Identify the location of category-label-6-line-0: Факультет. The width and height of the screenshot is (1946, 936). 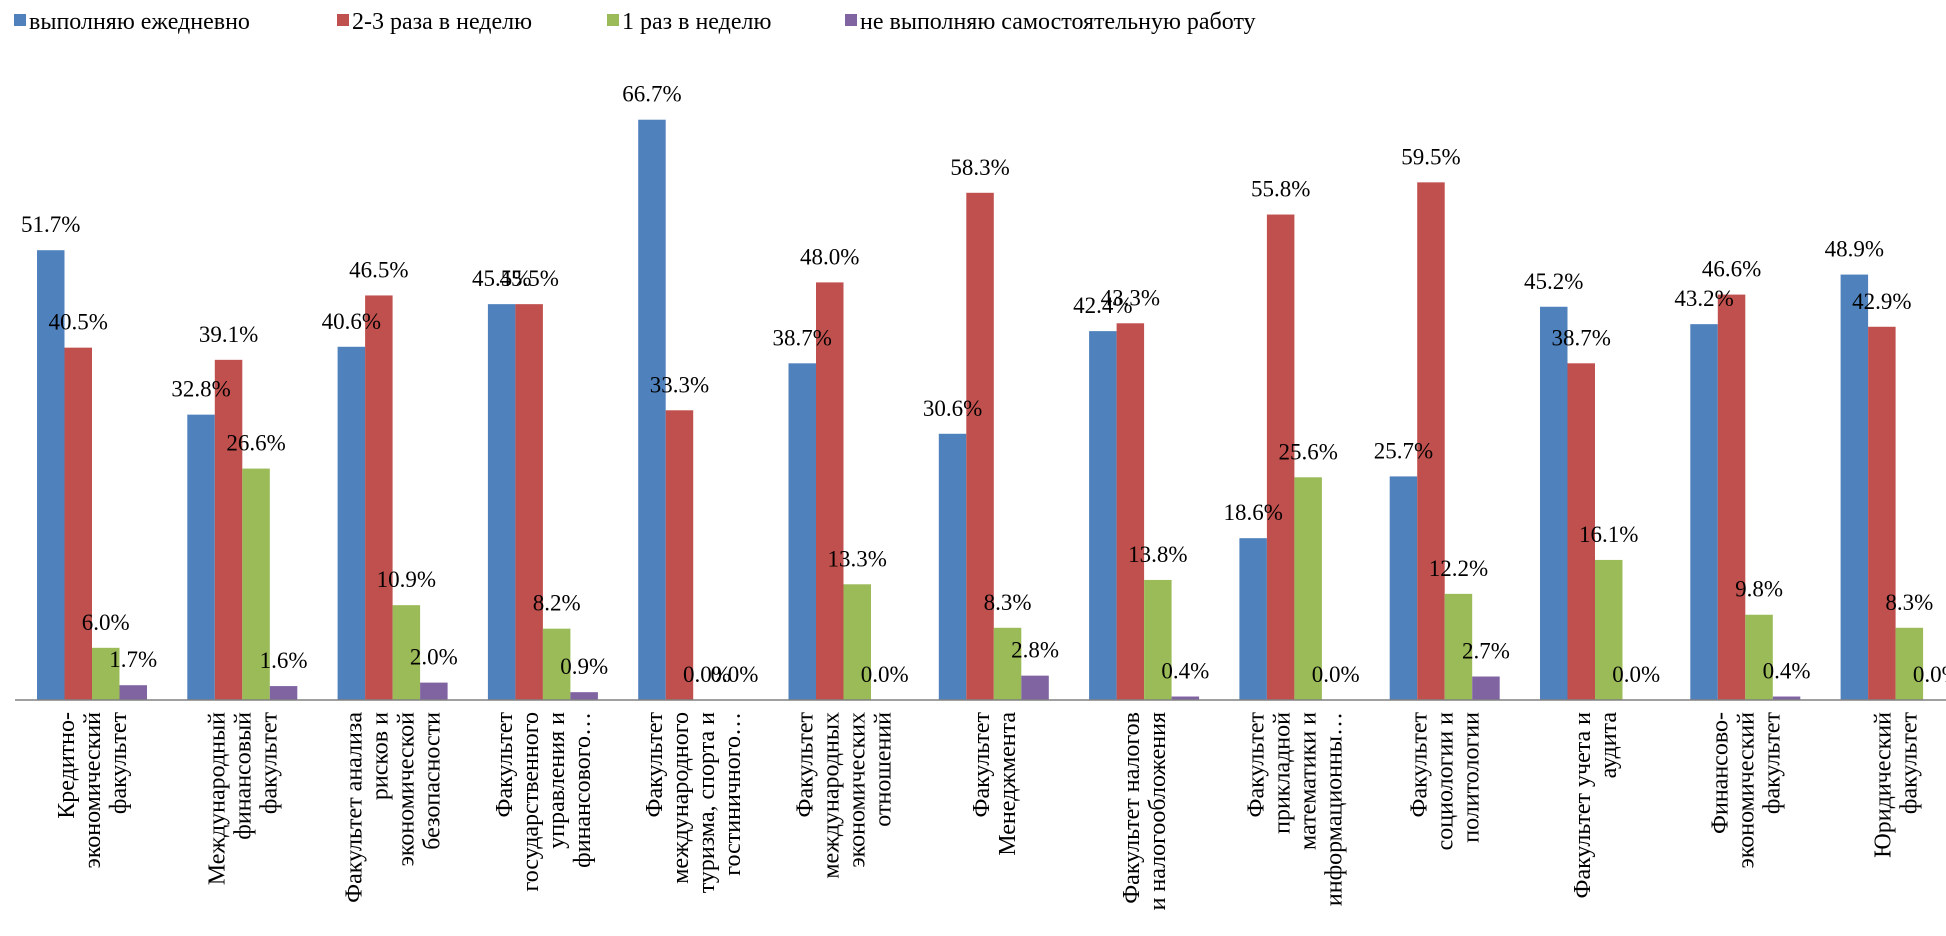
(982, 764).